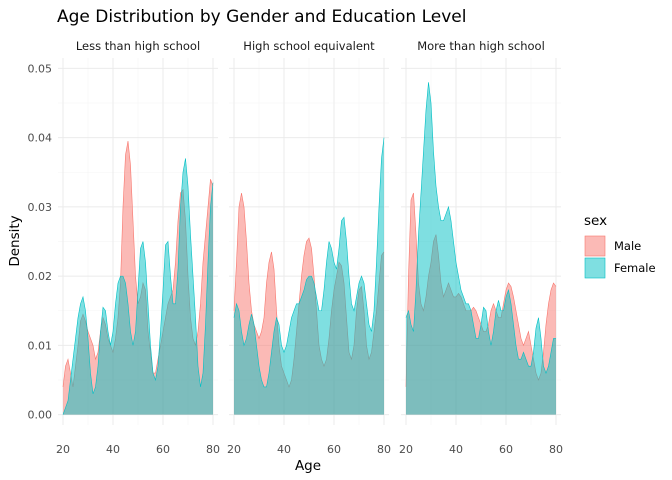 This screenshot has height=480, width=672. I want to click on density-area-female, so click(138, 286).